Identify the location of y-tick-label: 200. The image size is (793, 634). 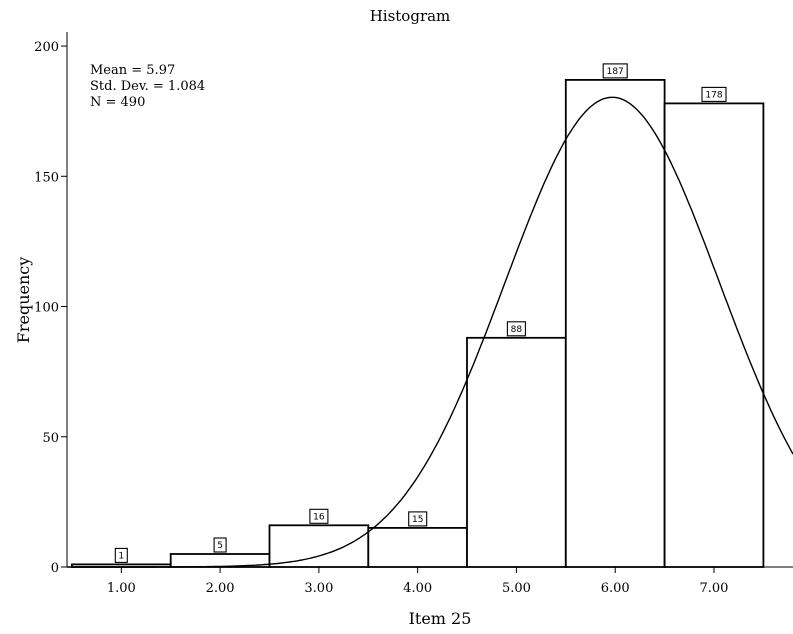
(46, 47).